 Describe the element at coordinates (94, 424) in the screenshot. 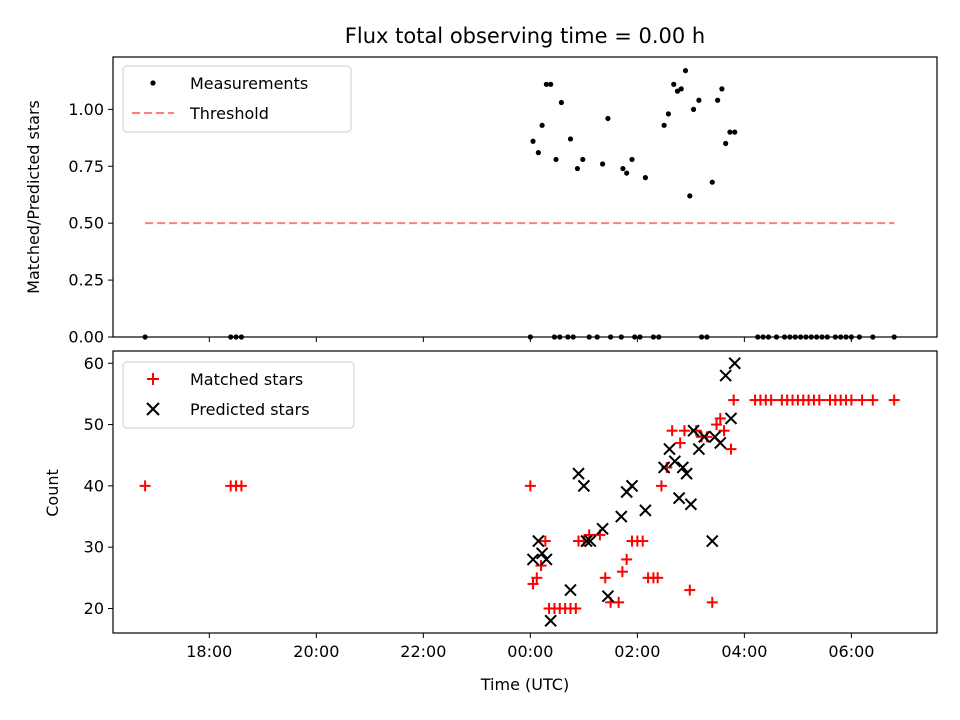

I see `y-tick-label: 50` at that location.